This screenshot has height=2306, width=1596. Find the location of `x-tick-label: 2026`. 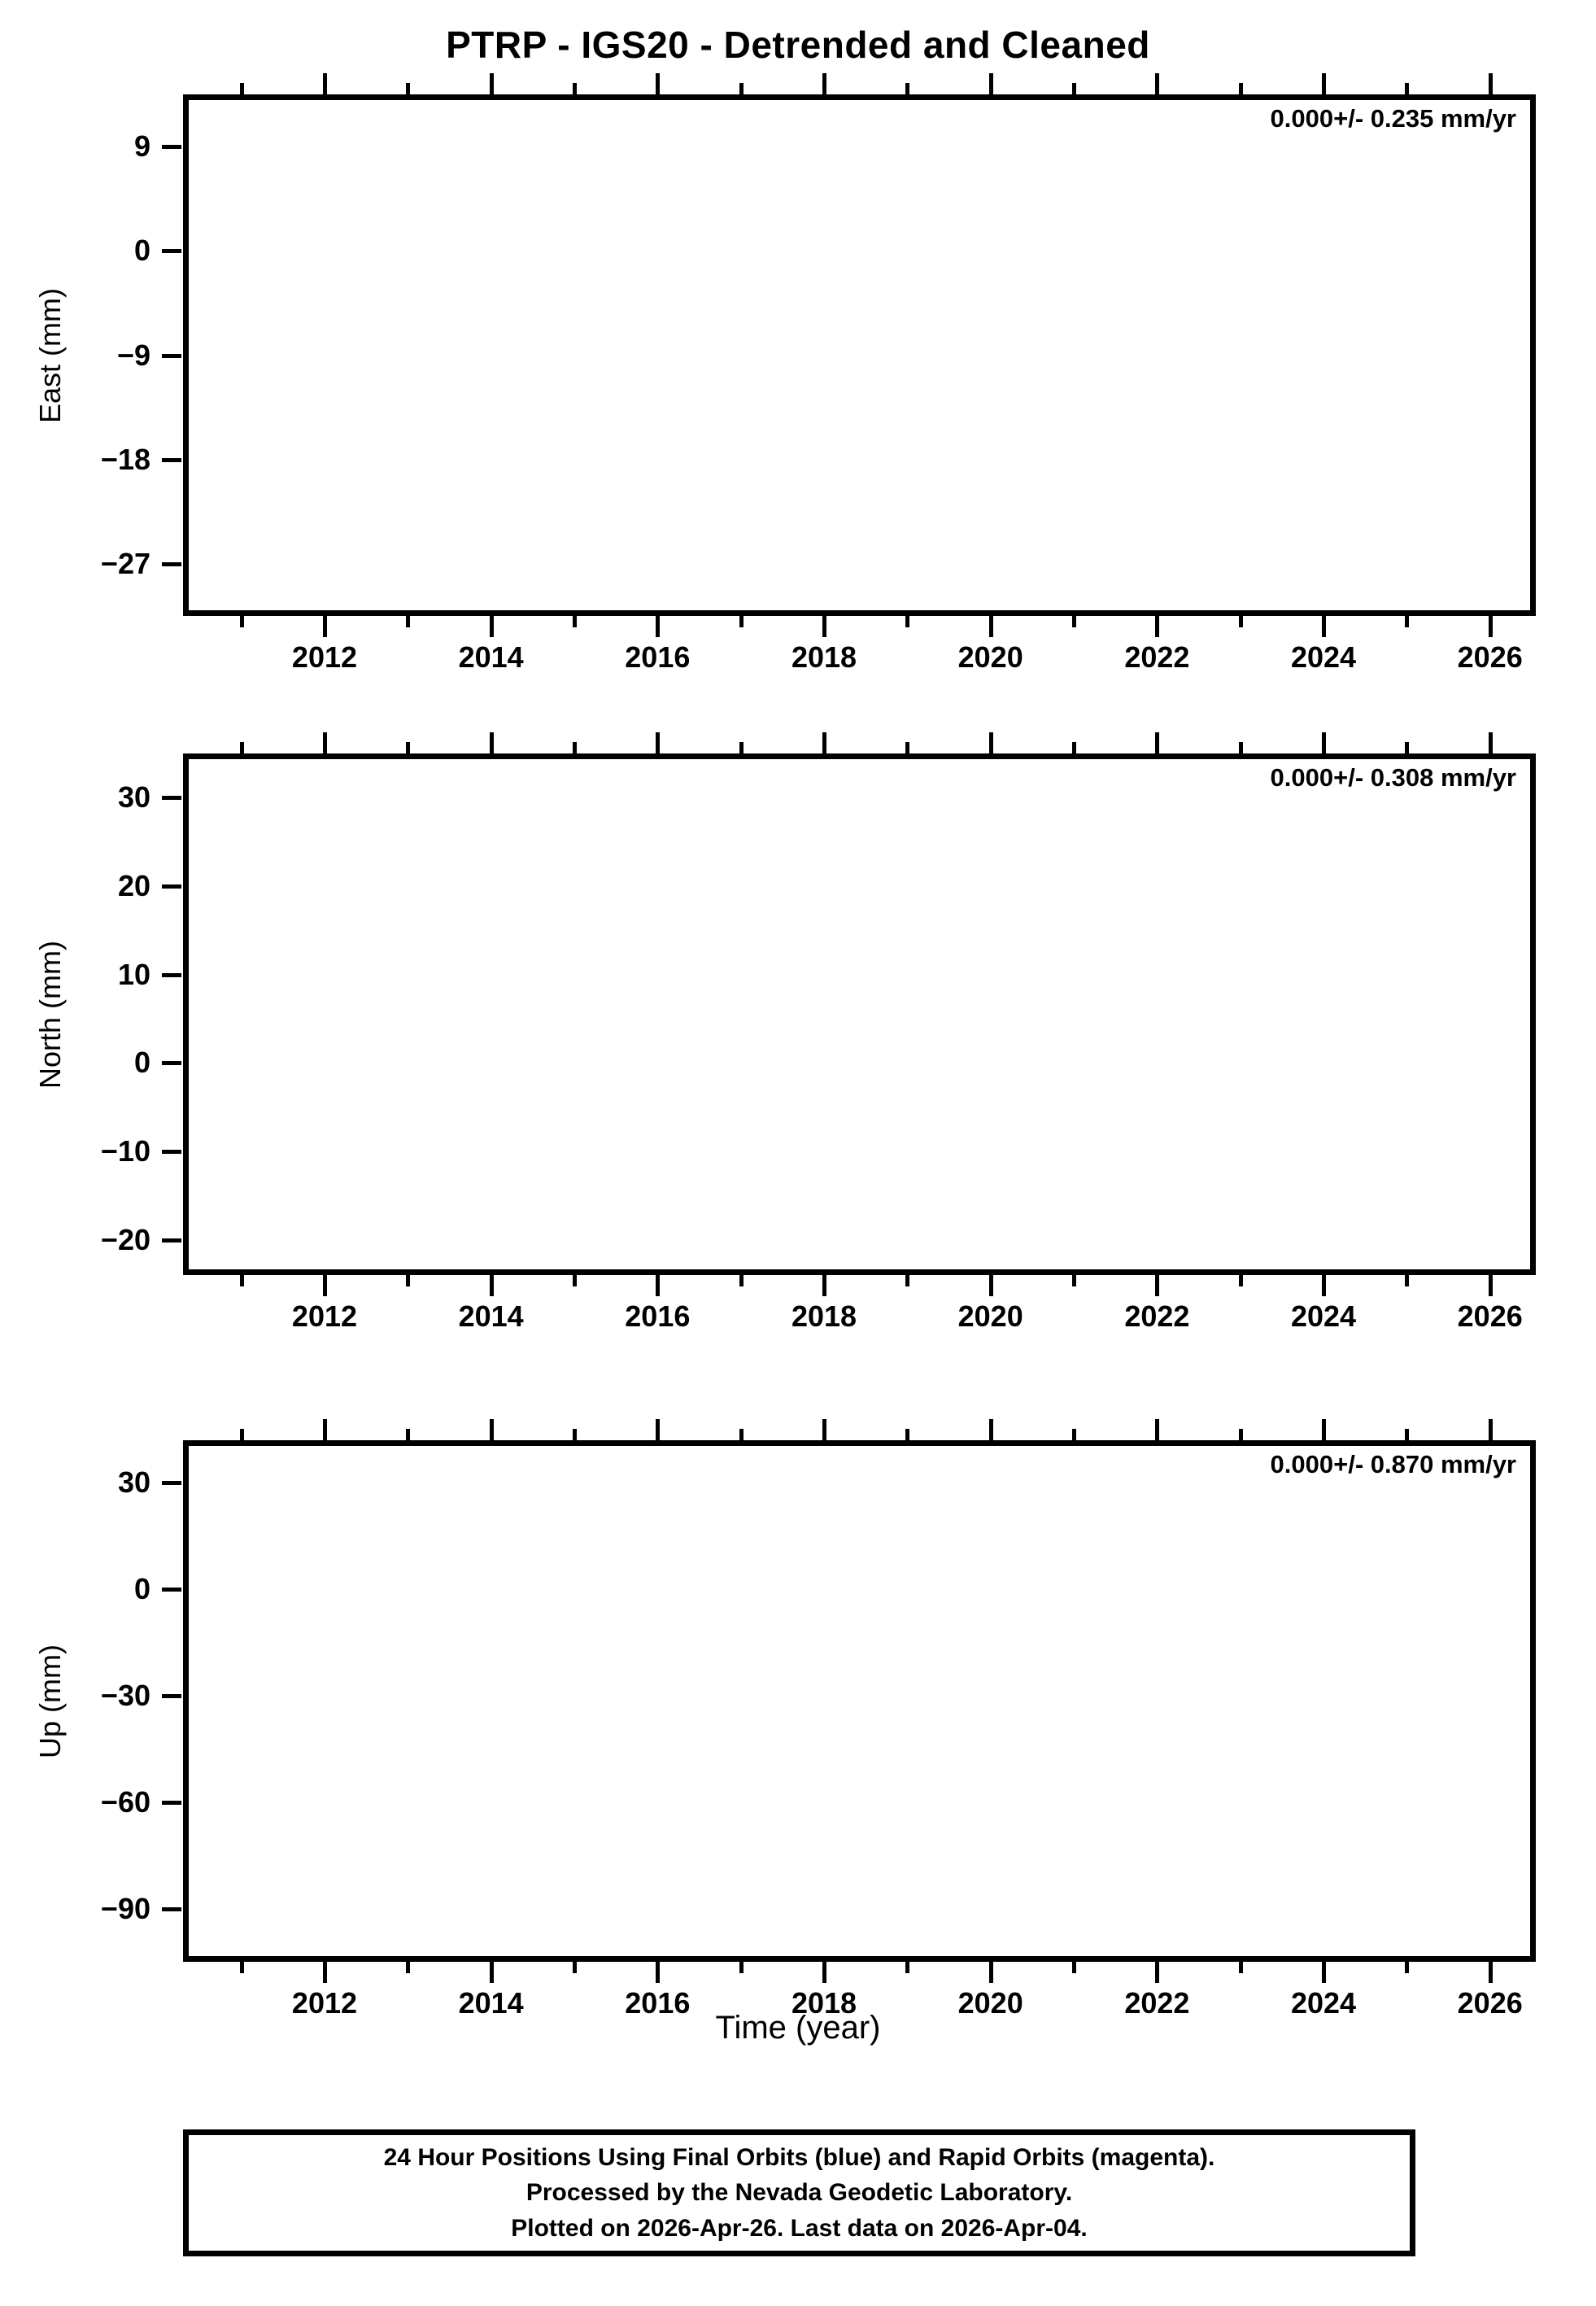

x-tick-label: 2026 is located at coordinates (1490, 657).